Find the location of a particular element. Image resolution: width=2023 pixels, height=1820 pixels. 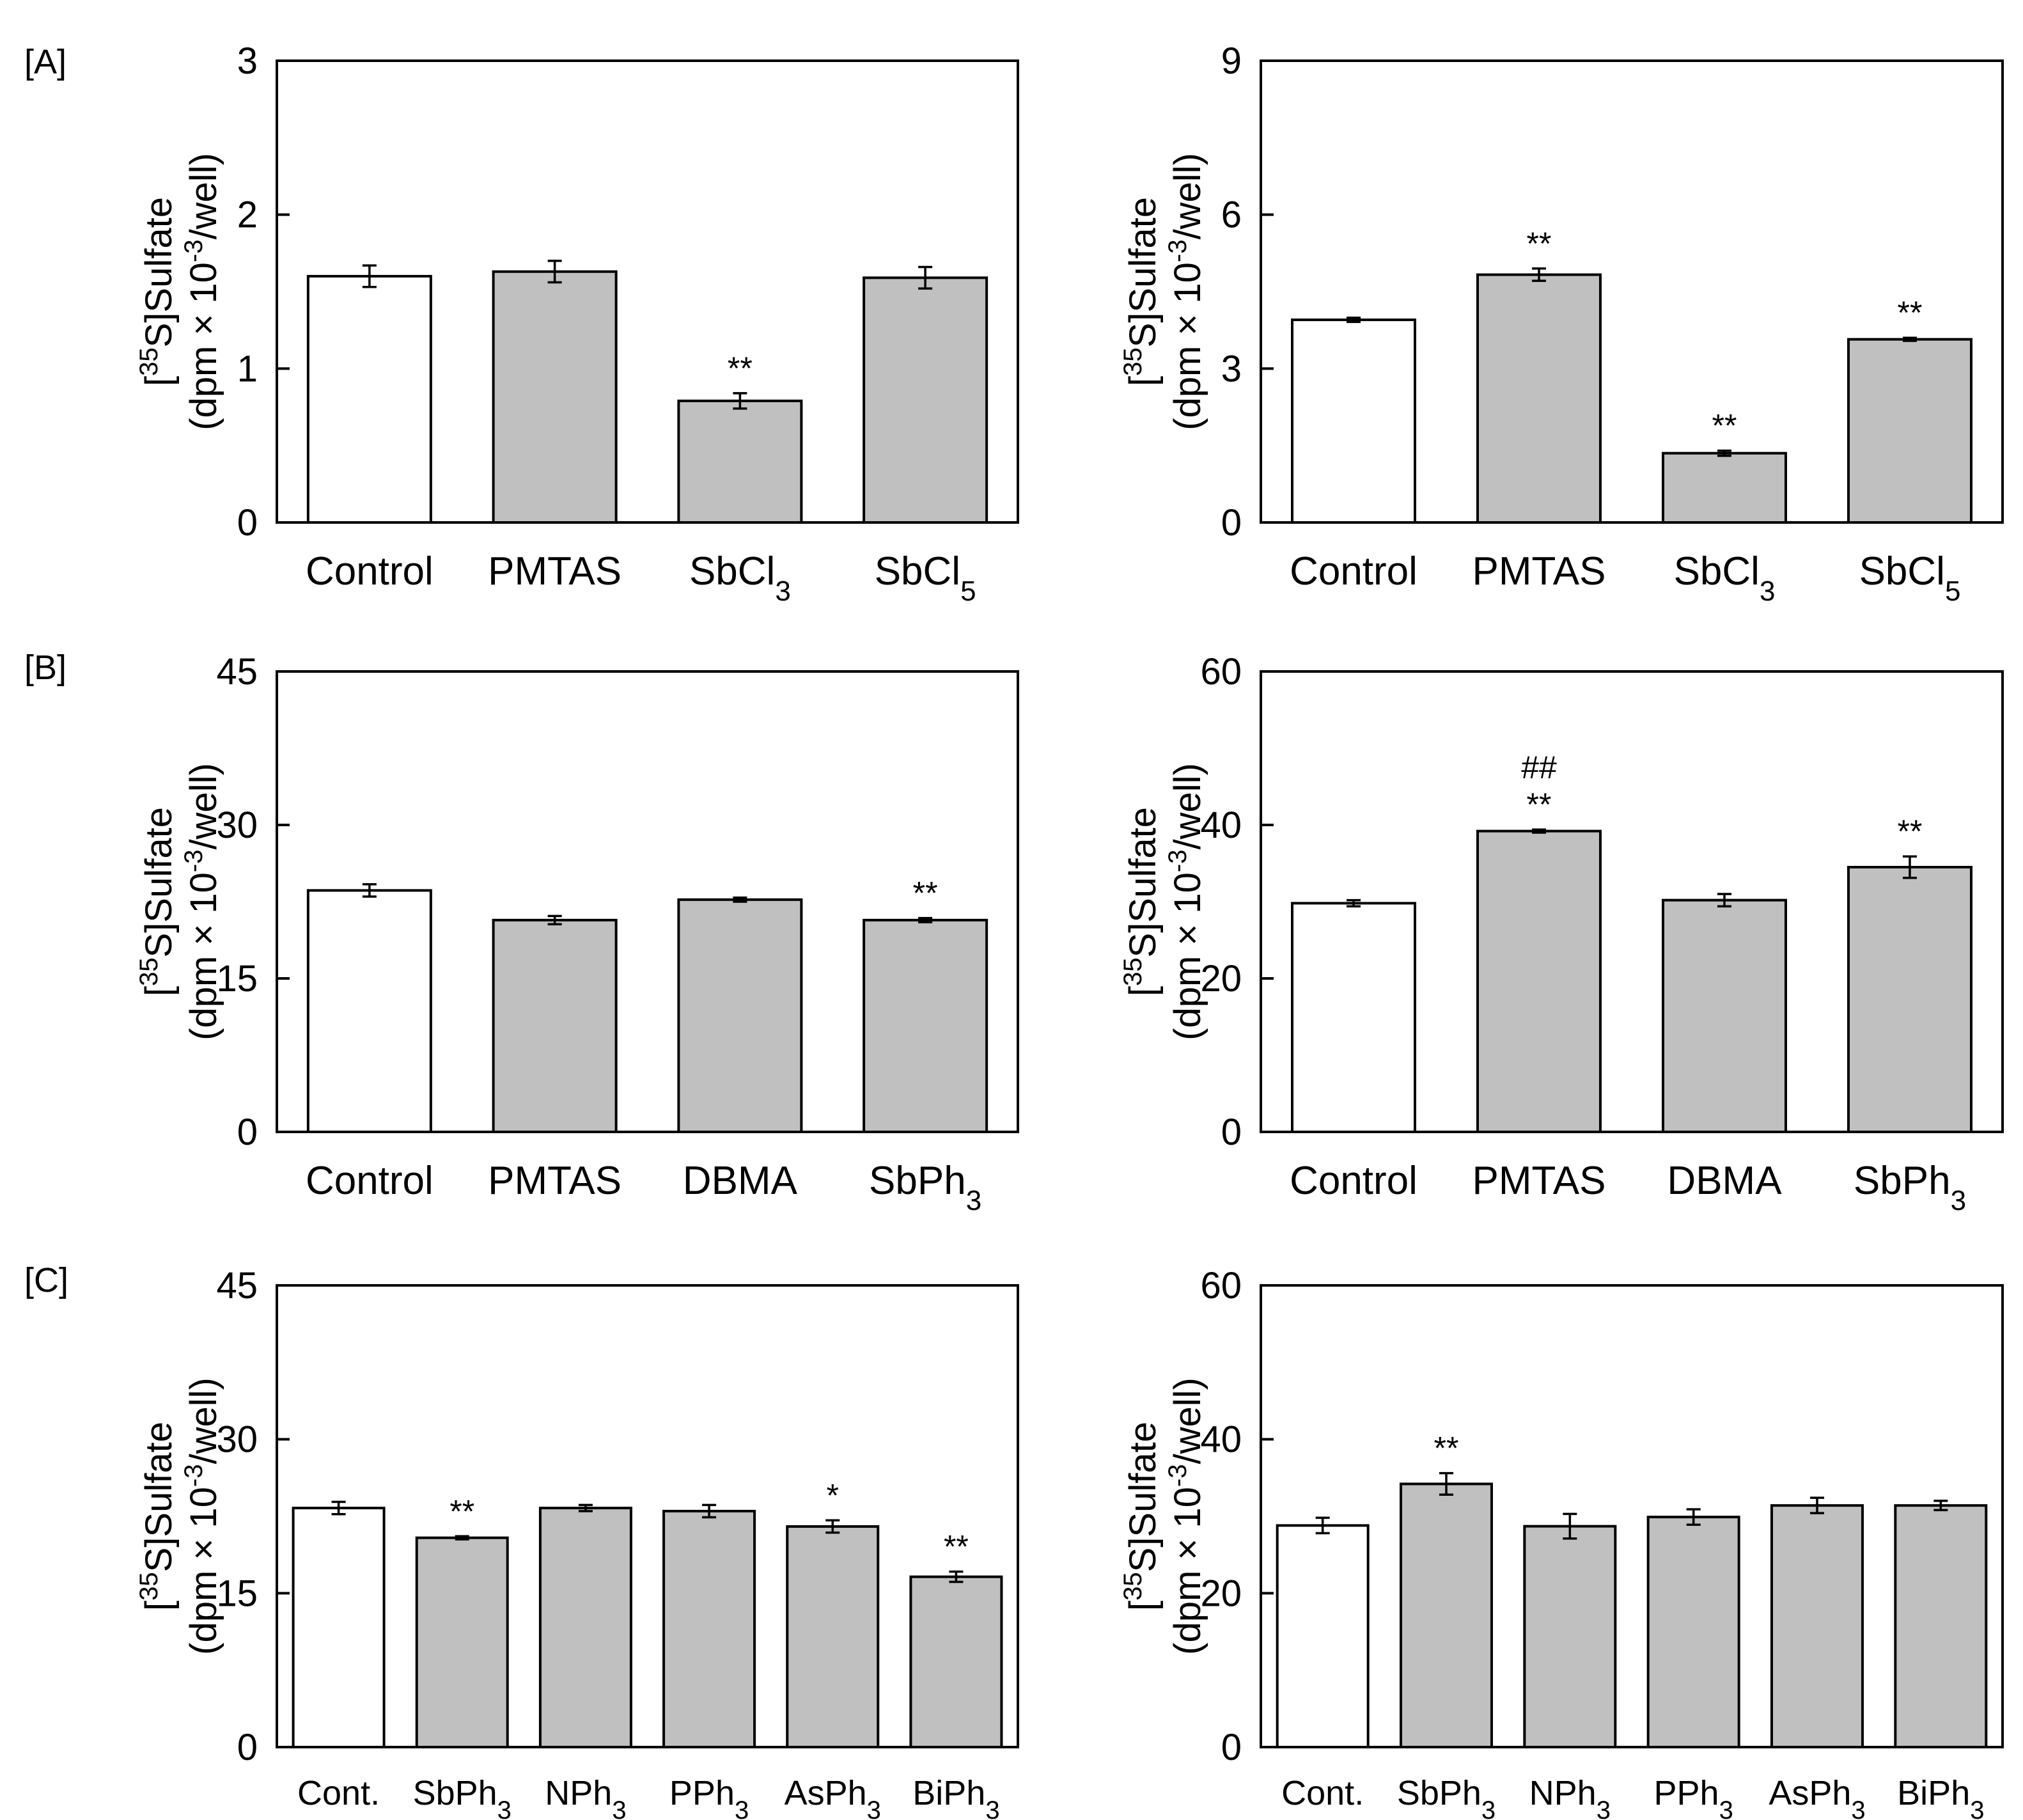

category-name: PMTAS is located at coordinates (1539, 1181).